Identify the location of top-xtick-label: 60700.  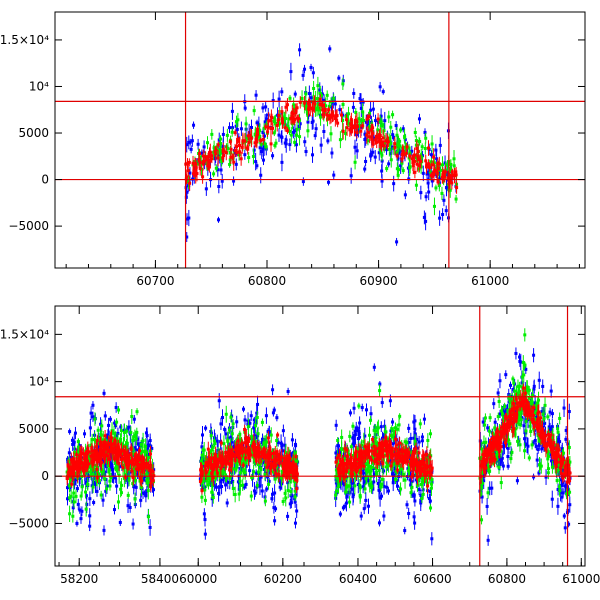
(155, 281).